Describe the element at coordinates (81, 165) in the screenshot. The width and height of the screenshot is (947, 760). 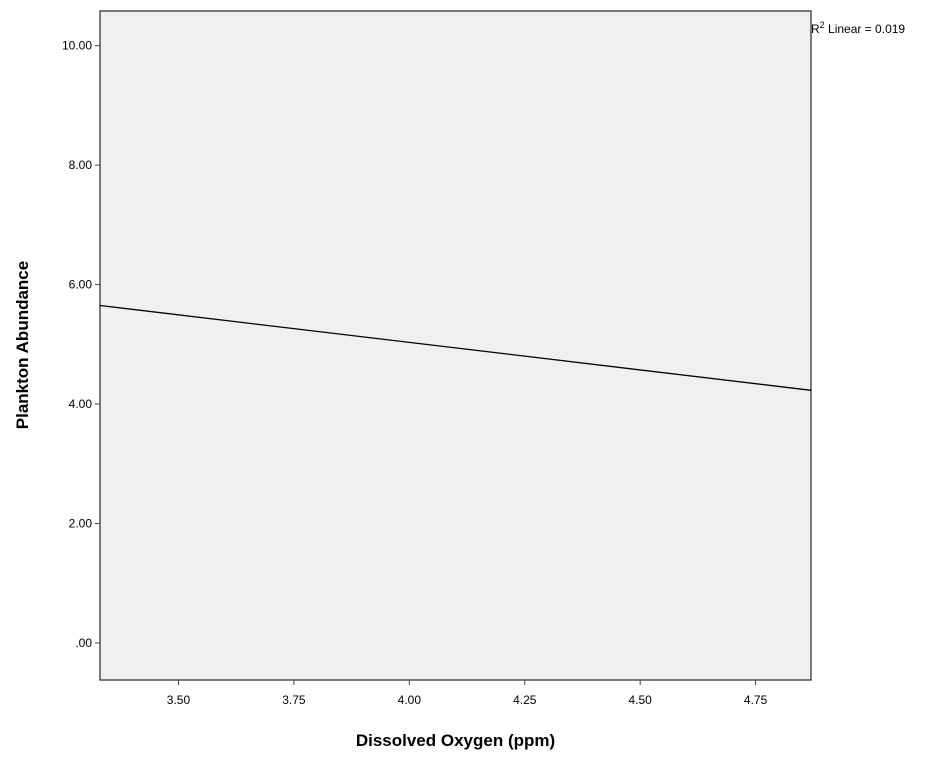
I see `y-tick-label: 8.00` at that location.